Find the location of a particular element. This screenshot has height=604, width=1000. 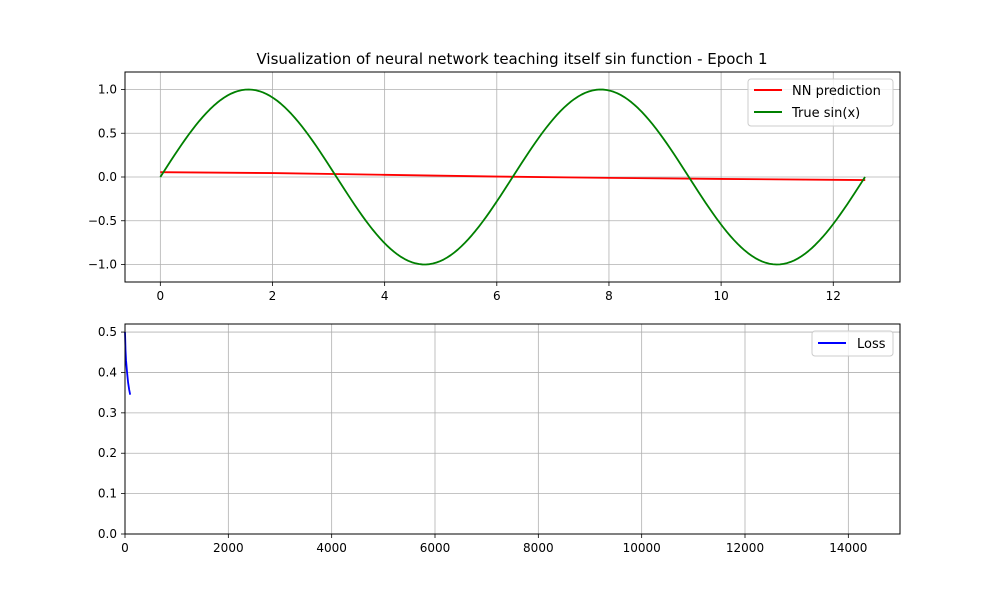

legend: NN prediction True sin(x) is located at coordinates (820, 102).